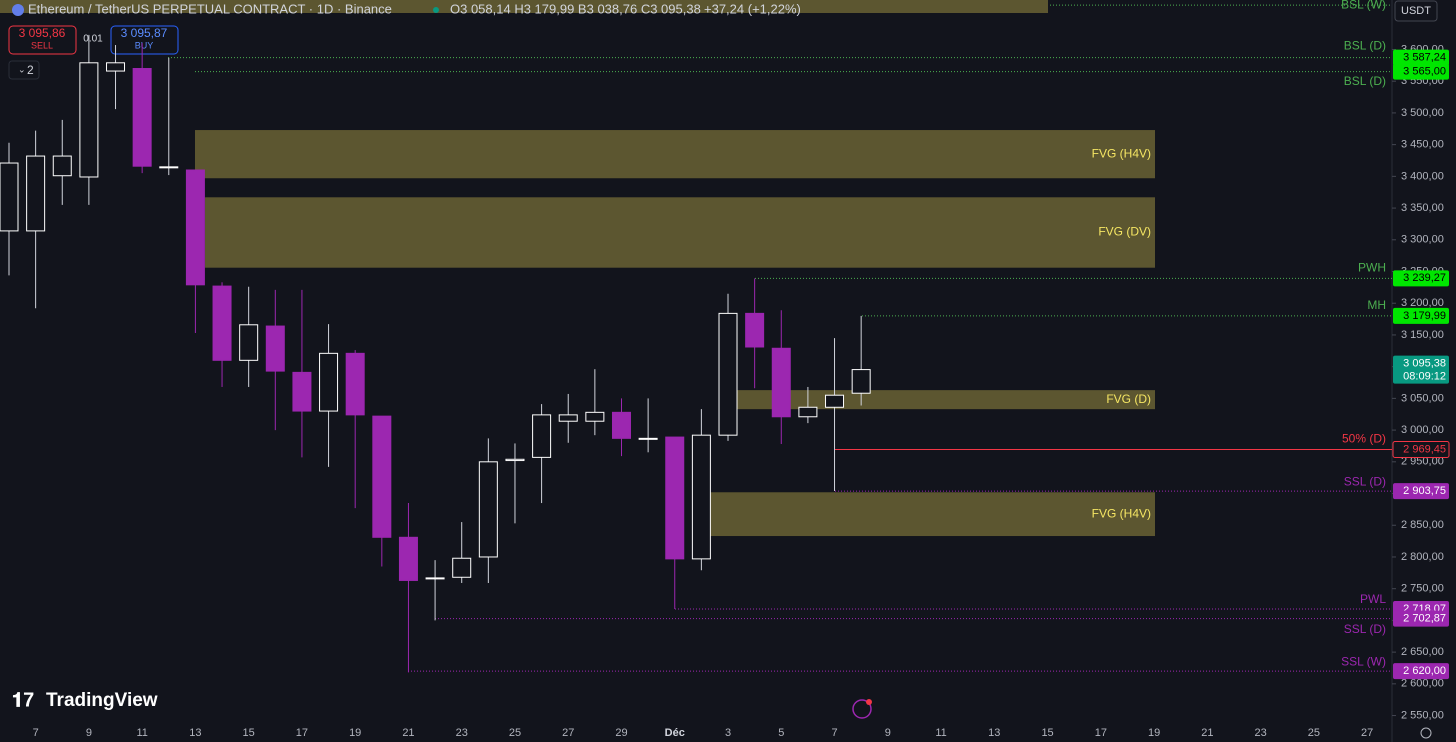 The height and width of the screenshot is (742, 1456). What do you see at coordinates (1422, 557) in the screenshot?
I see `y-tick-label: 2 800,00` at bounding box center [1422, 557].